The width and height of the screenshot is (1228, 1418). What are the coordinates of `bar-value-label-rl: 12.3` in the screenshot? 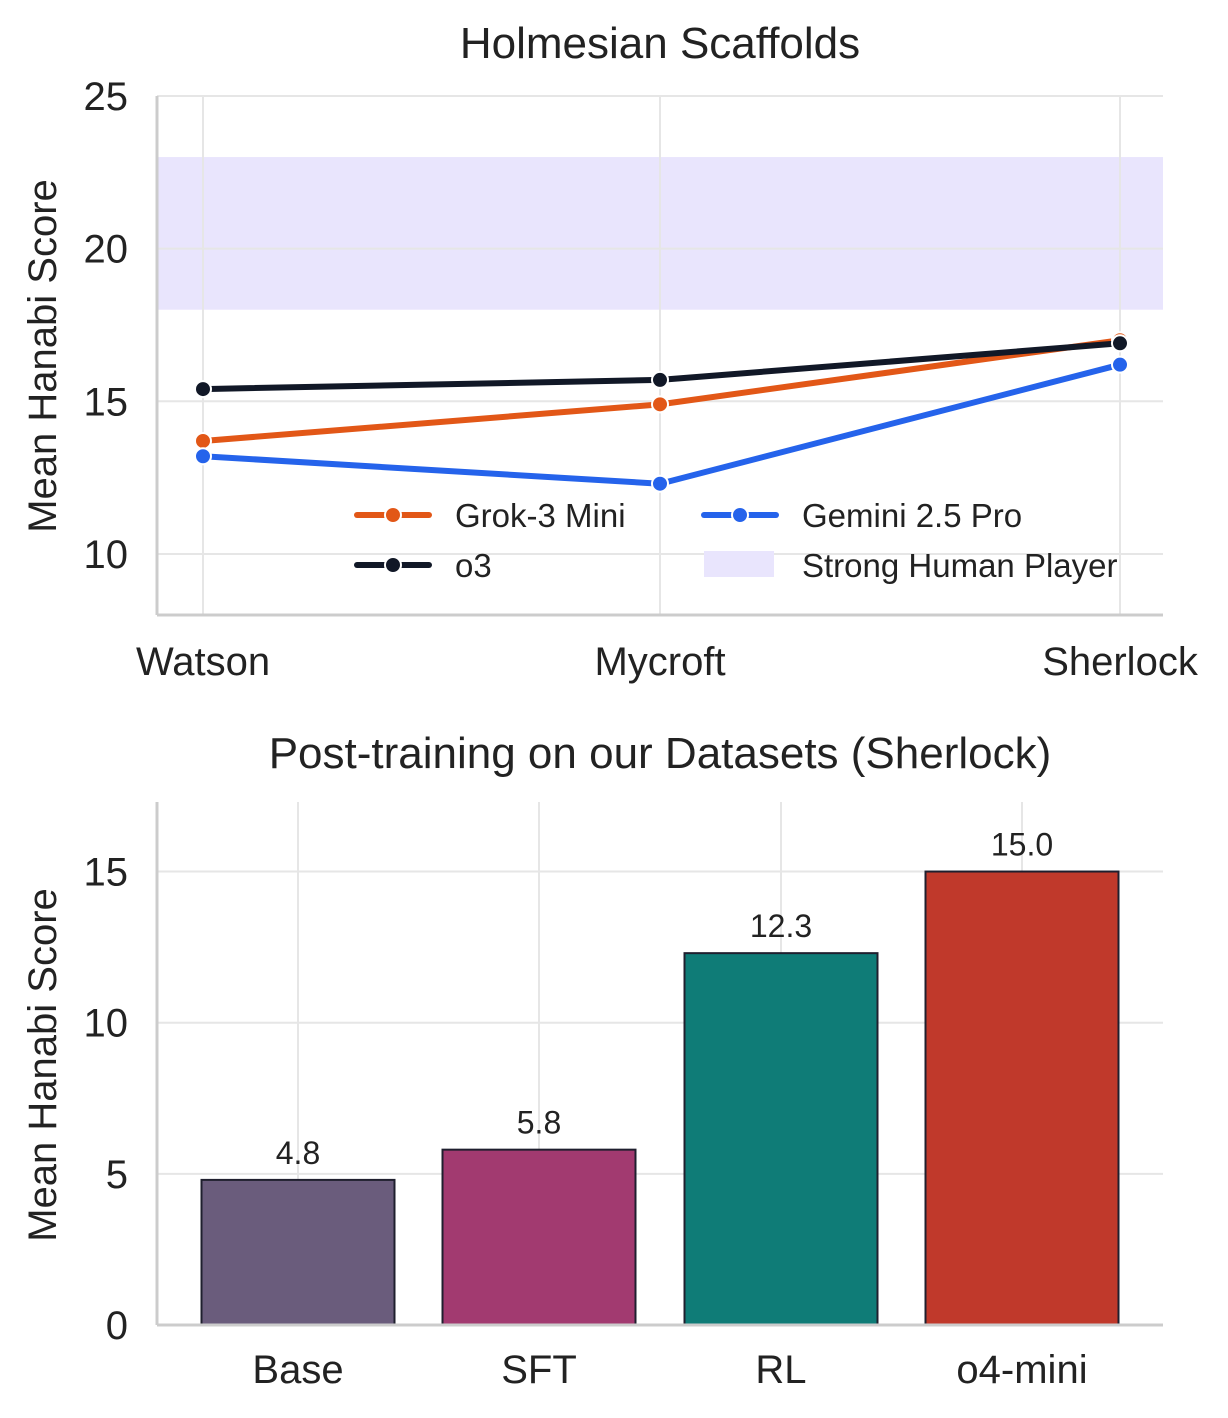 It's located at (781, 926).